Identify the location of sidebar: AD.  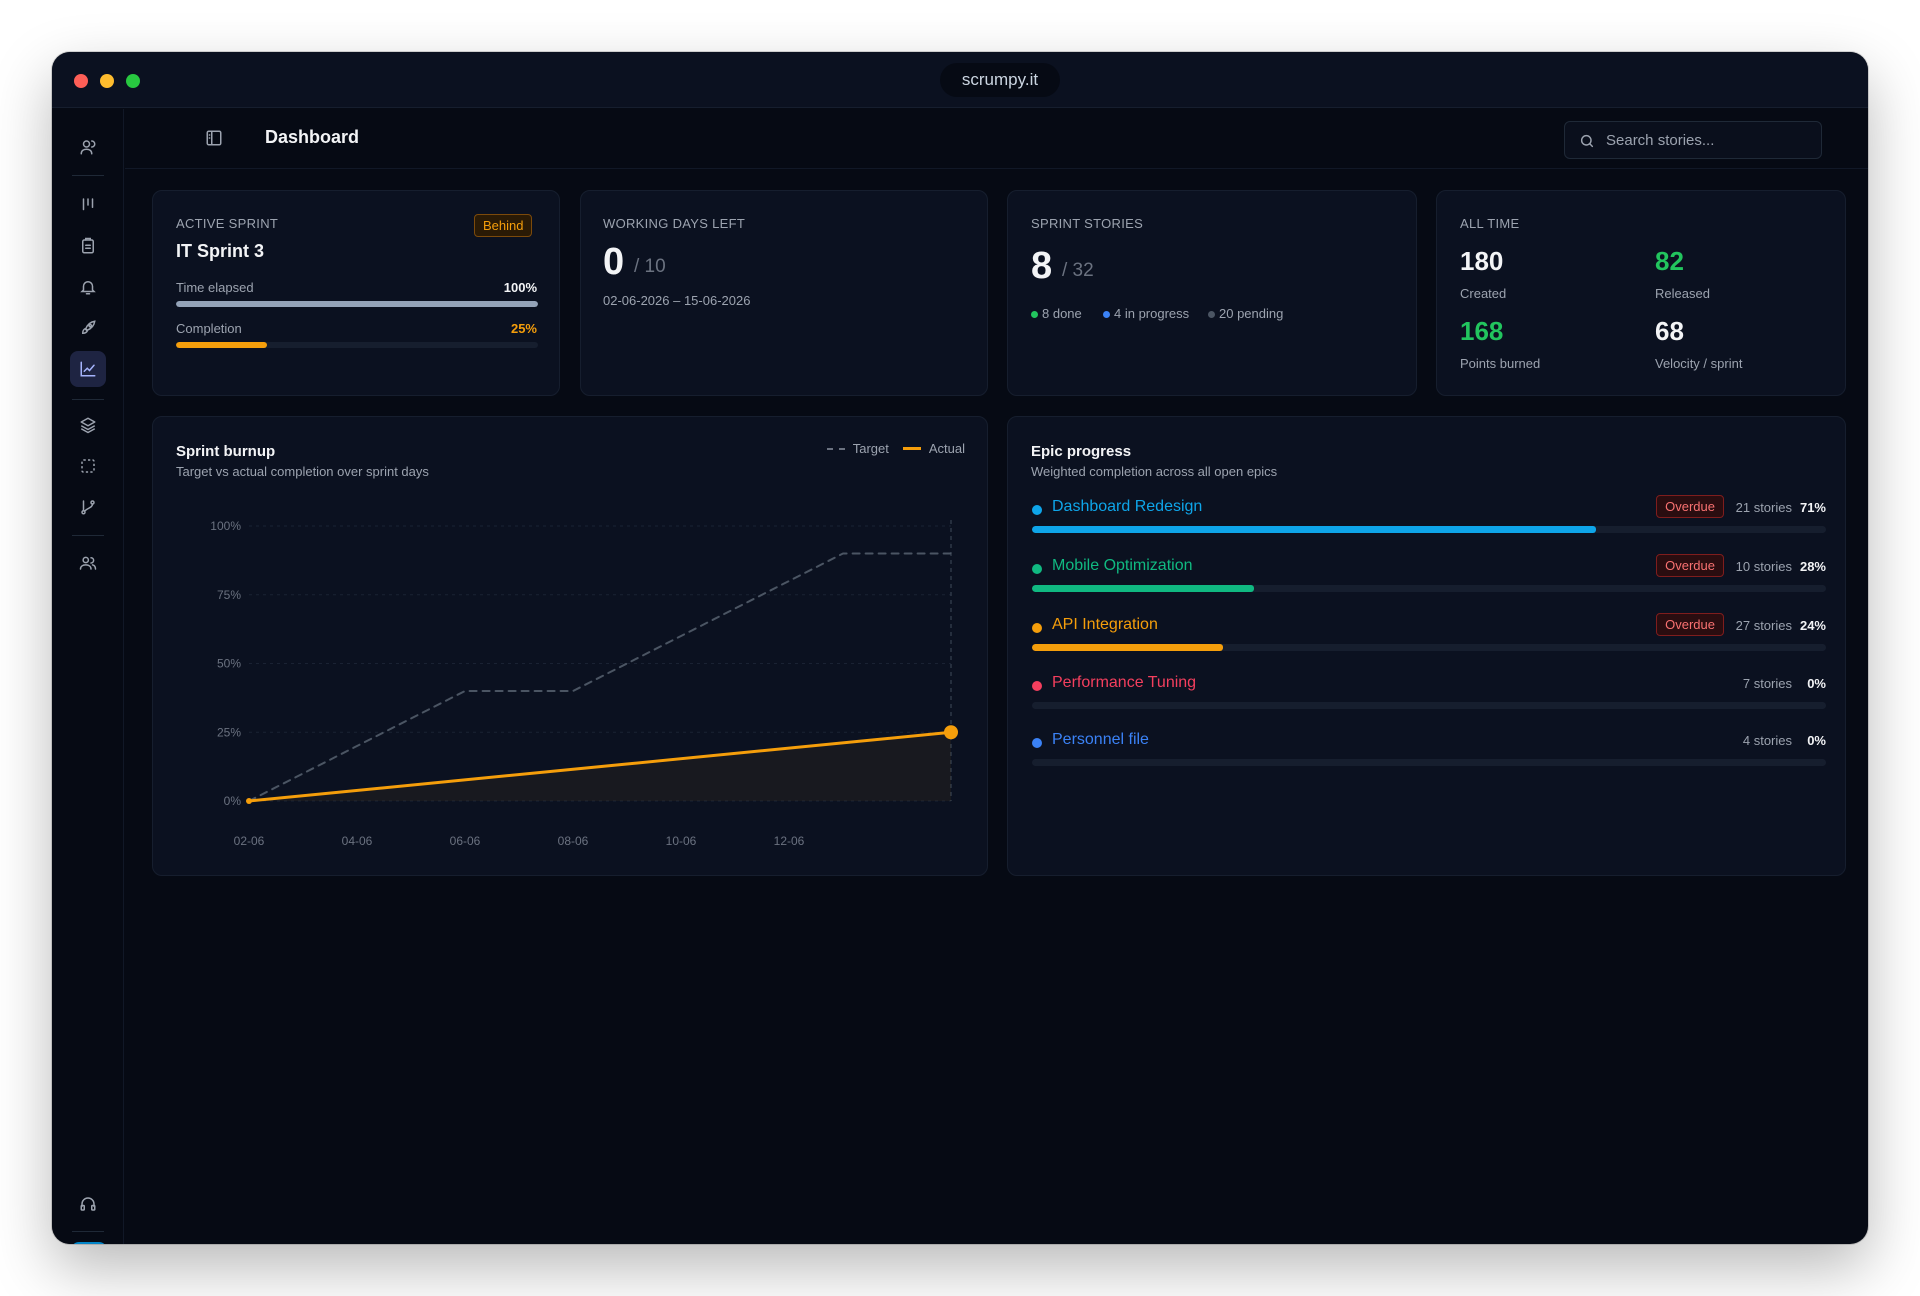
(88, 676).